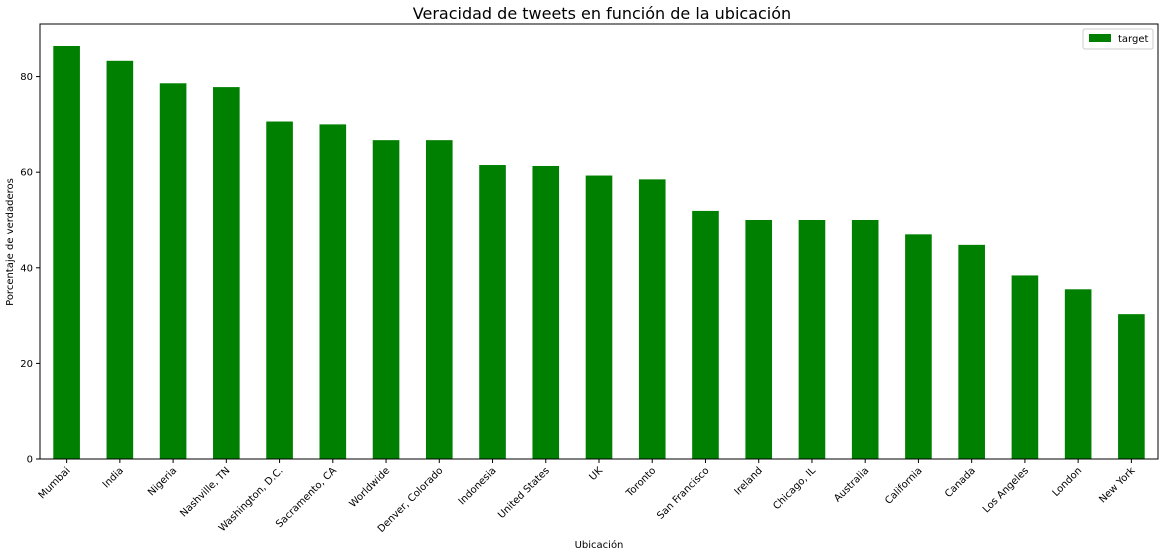 This screenshot has width=1164, height=556. I want to click on bar-united-states, so click(546, 312).